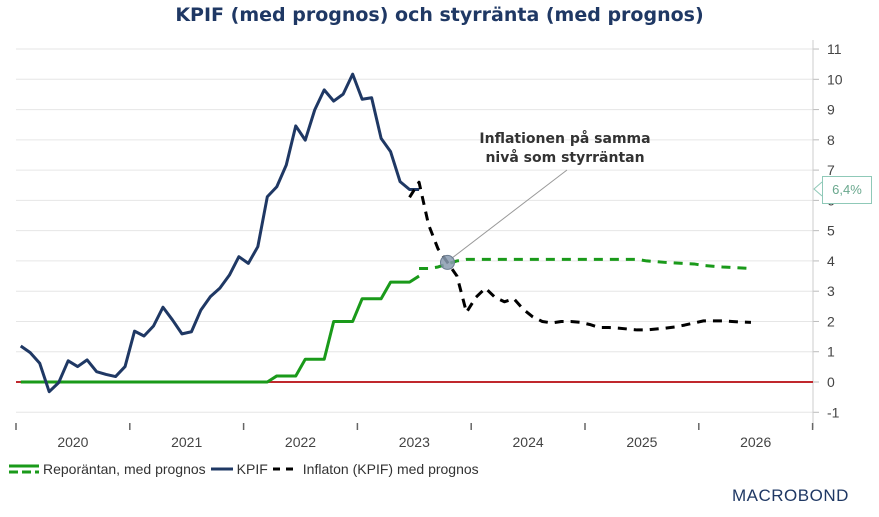 The width and height of the screenshot is (879, 517). I want to click on y-tick-label: 7, so click(831, 170).